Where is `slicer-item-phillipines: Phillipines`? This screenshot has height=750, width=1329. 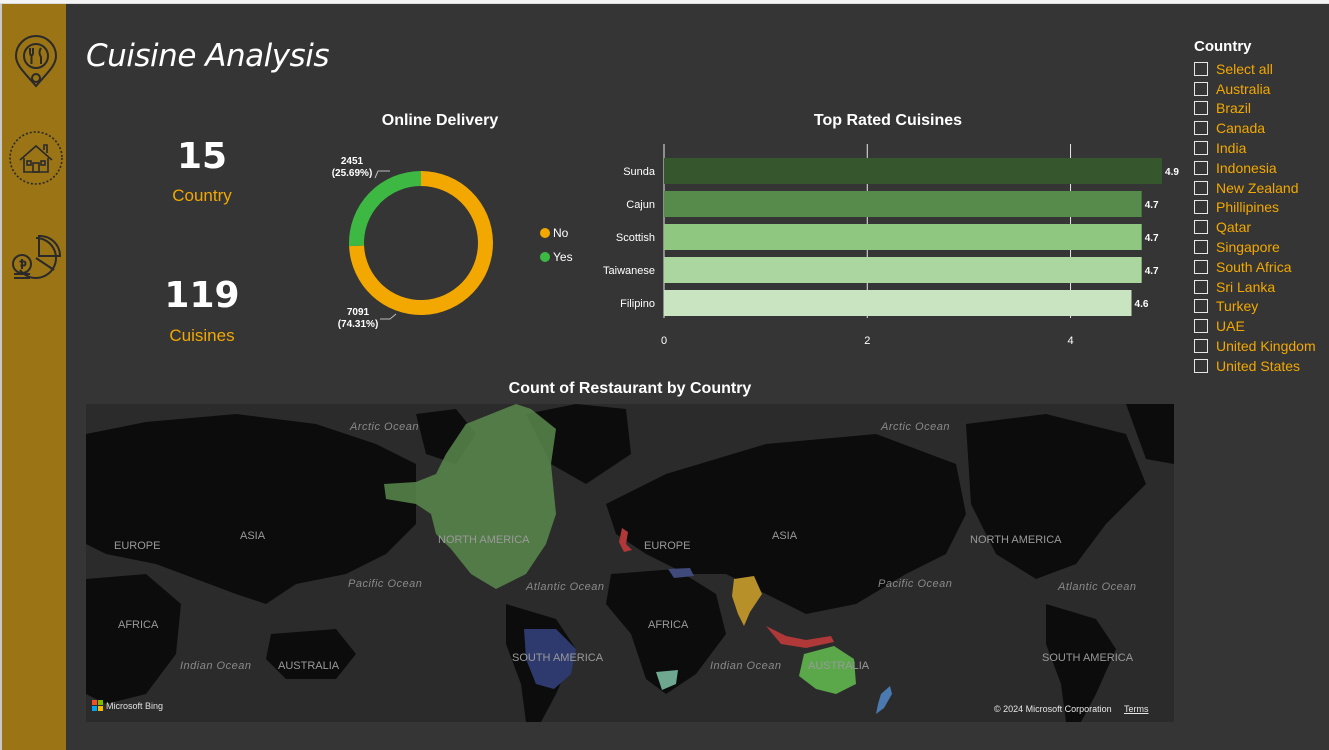
slicer-item-phillipines: Phillipines is located at coordinates (1255, 208).